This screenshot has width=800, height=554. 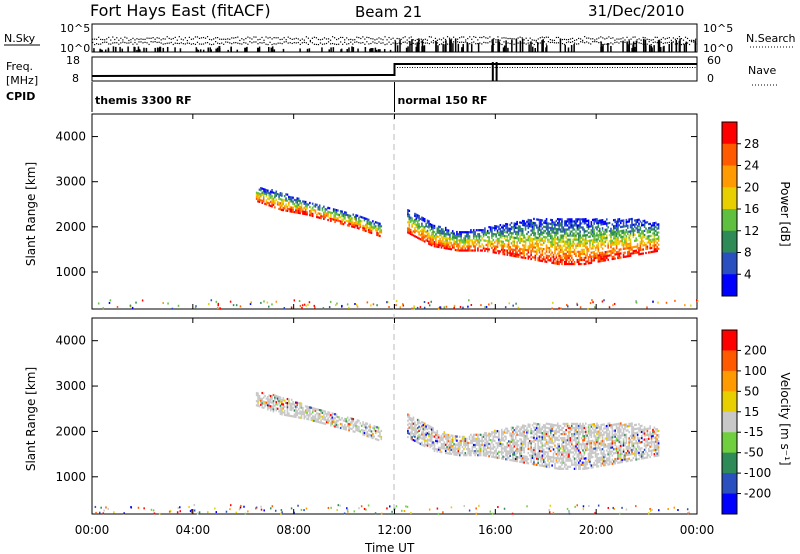 What do you see at coordinates (75, 78) in the screenshot?
I see `freq-tick-bottom: 8` at bounding box center [75, 78].